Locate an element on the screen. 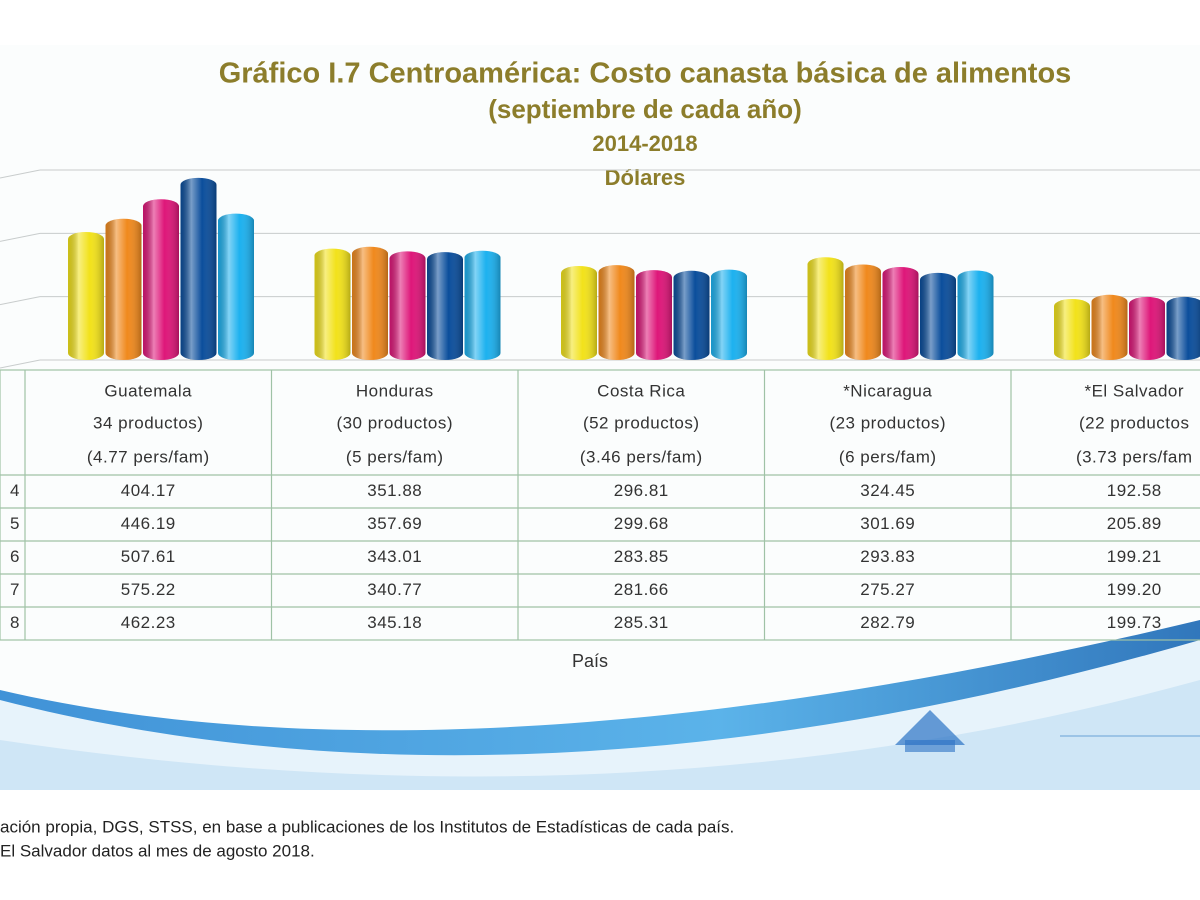  value-cell: 507.61 is located at coordinates (148, 556).